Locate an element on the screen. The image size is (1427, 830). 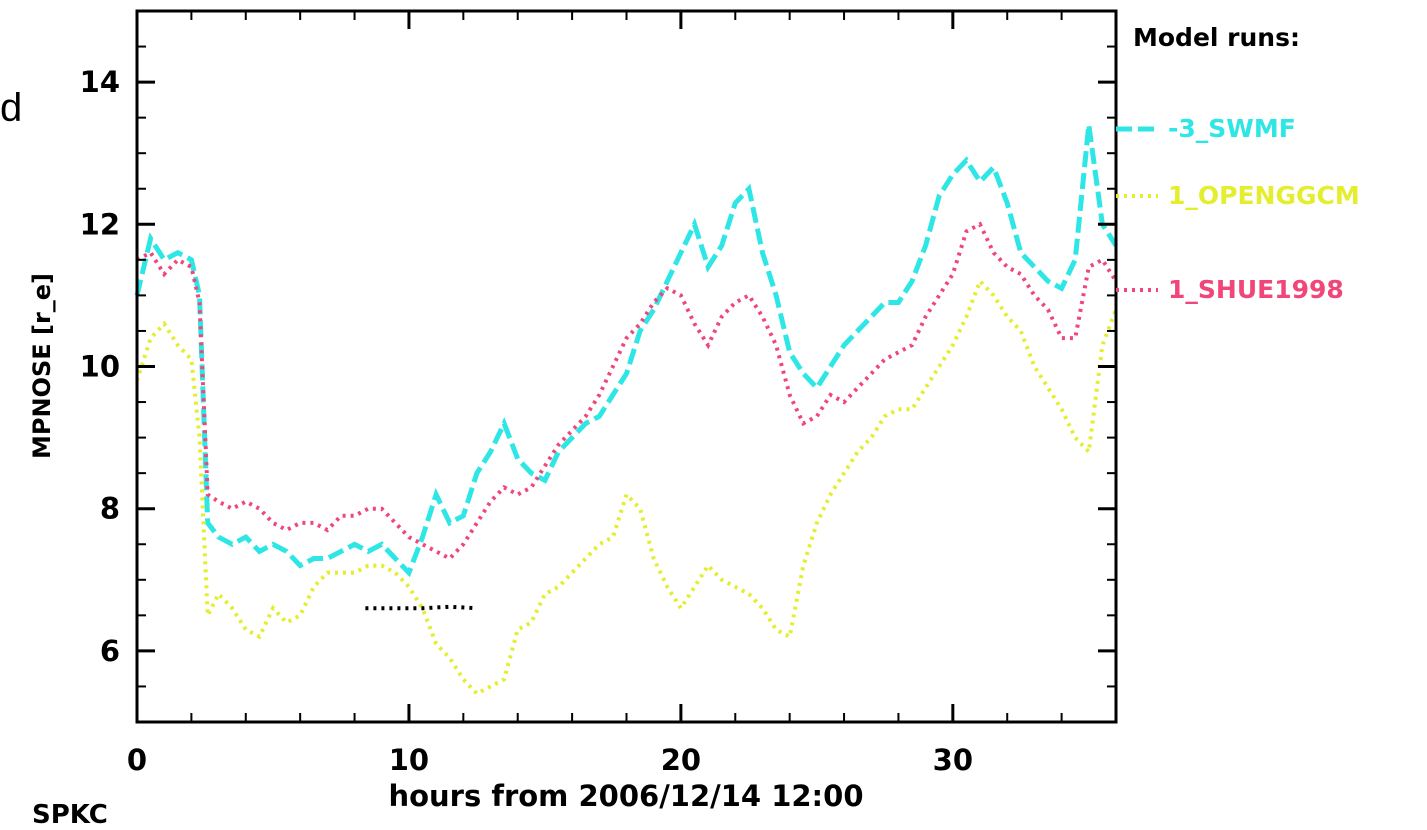
x-tick-label: 30 is located at coordinates (953, 760).